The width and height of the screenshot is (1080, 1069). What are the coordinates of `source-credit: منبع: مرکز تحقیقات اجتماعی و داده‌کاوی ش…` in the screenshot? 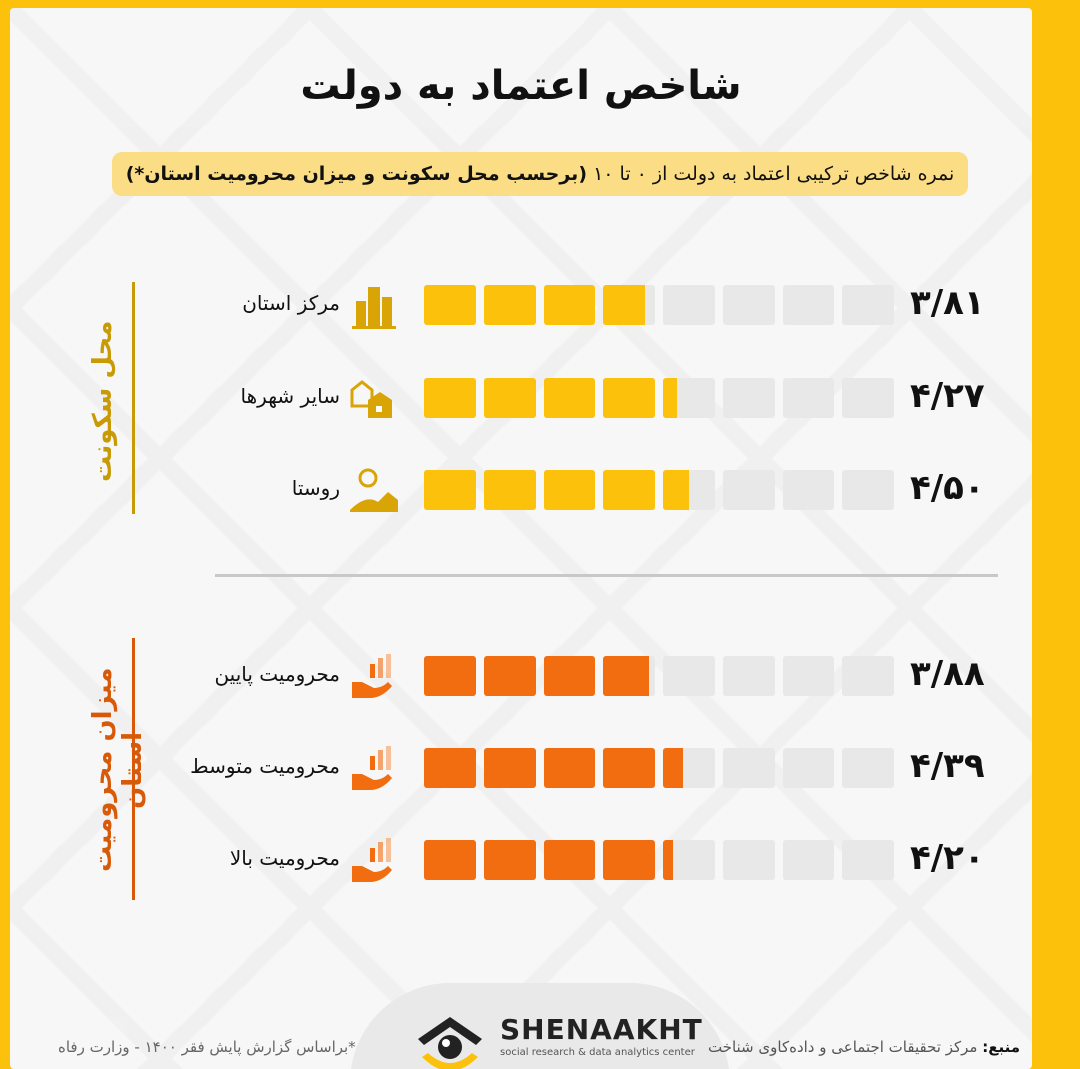 It's located at (864, 1047).